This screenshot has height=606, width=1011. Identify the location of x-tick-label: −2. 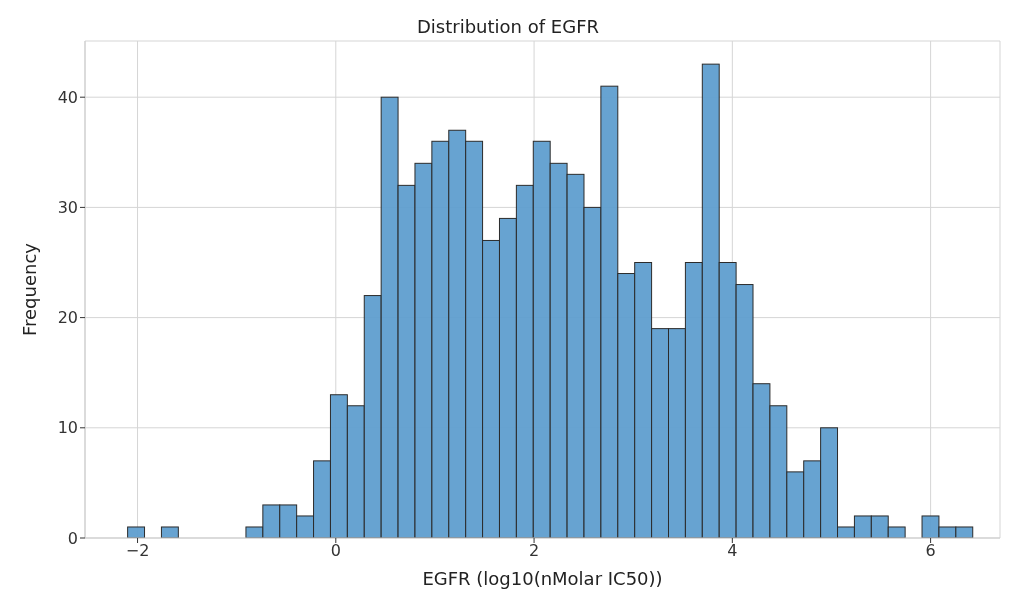
(137, 551).